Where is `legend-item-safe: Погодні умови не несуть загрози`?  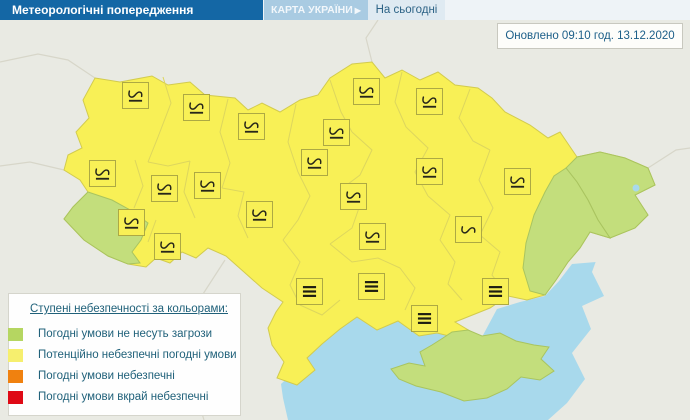 legend-item-safe: Погодні умови не несуть загрози is located at coordinates (124, 335).